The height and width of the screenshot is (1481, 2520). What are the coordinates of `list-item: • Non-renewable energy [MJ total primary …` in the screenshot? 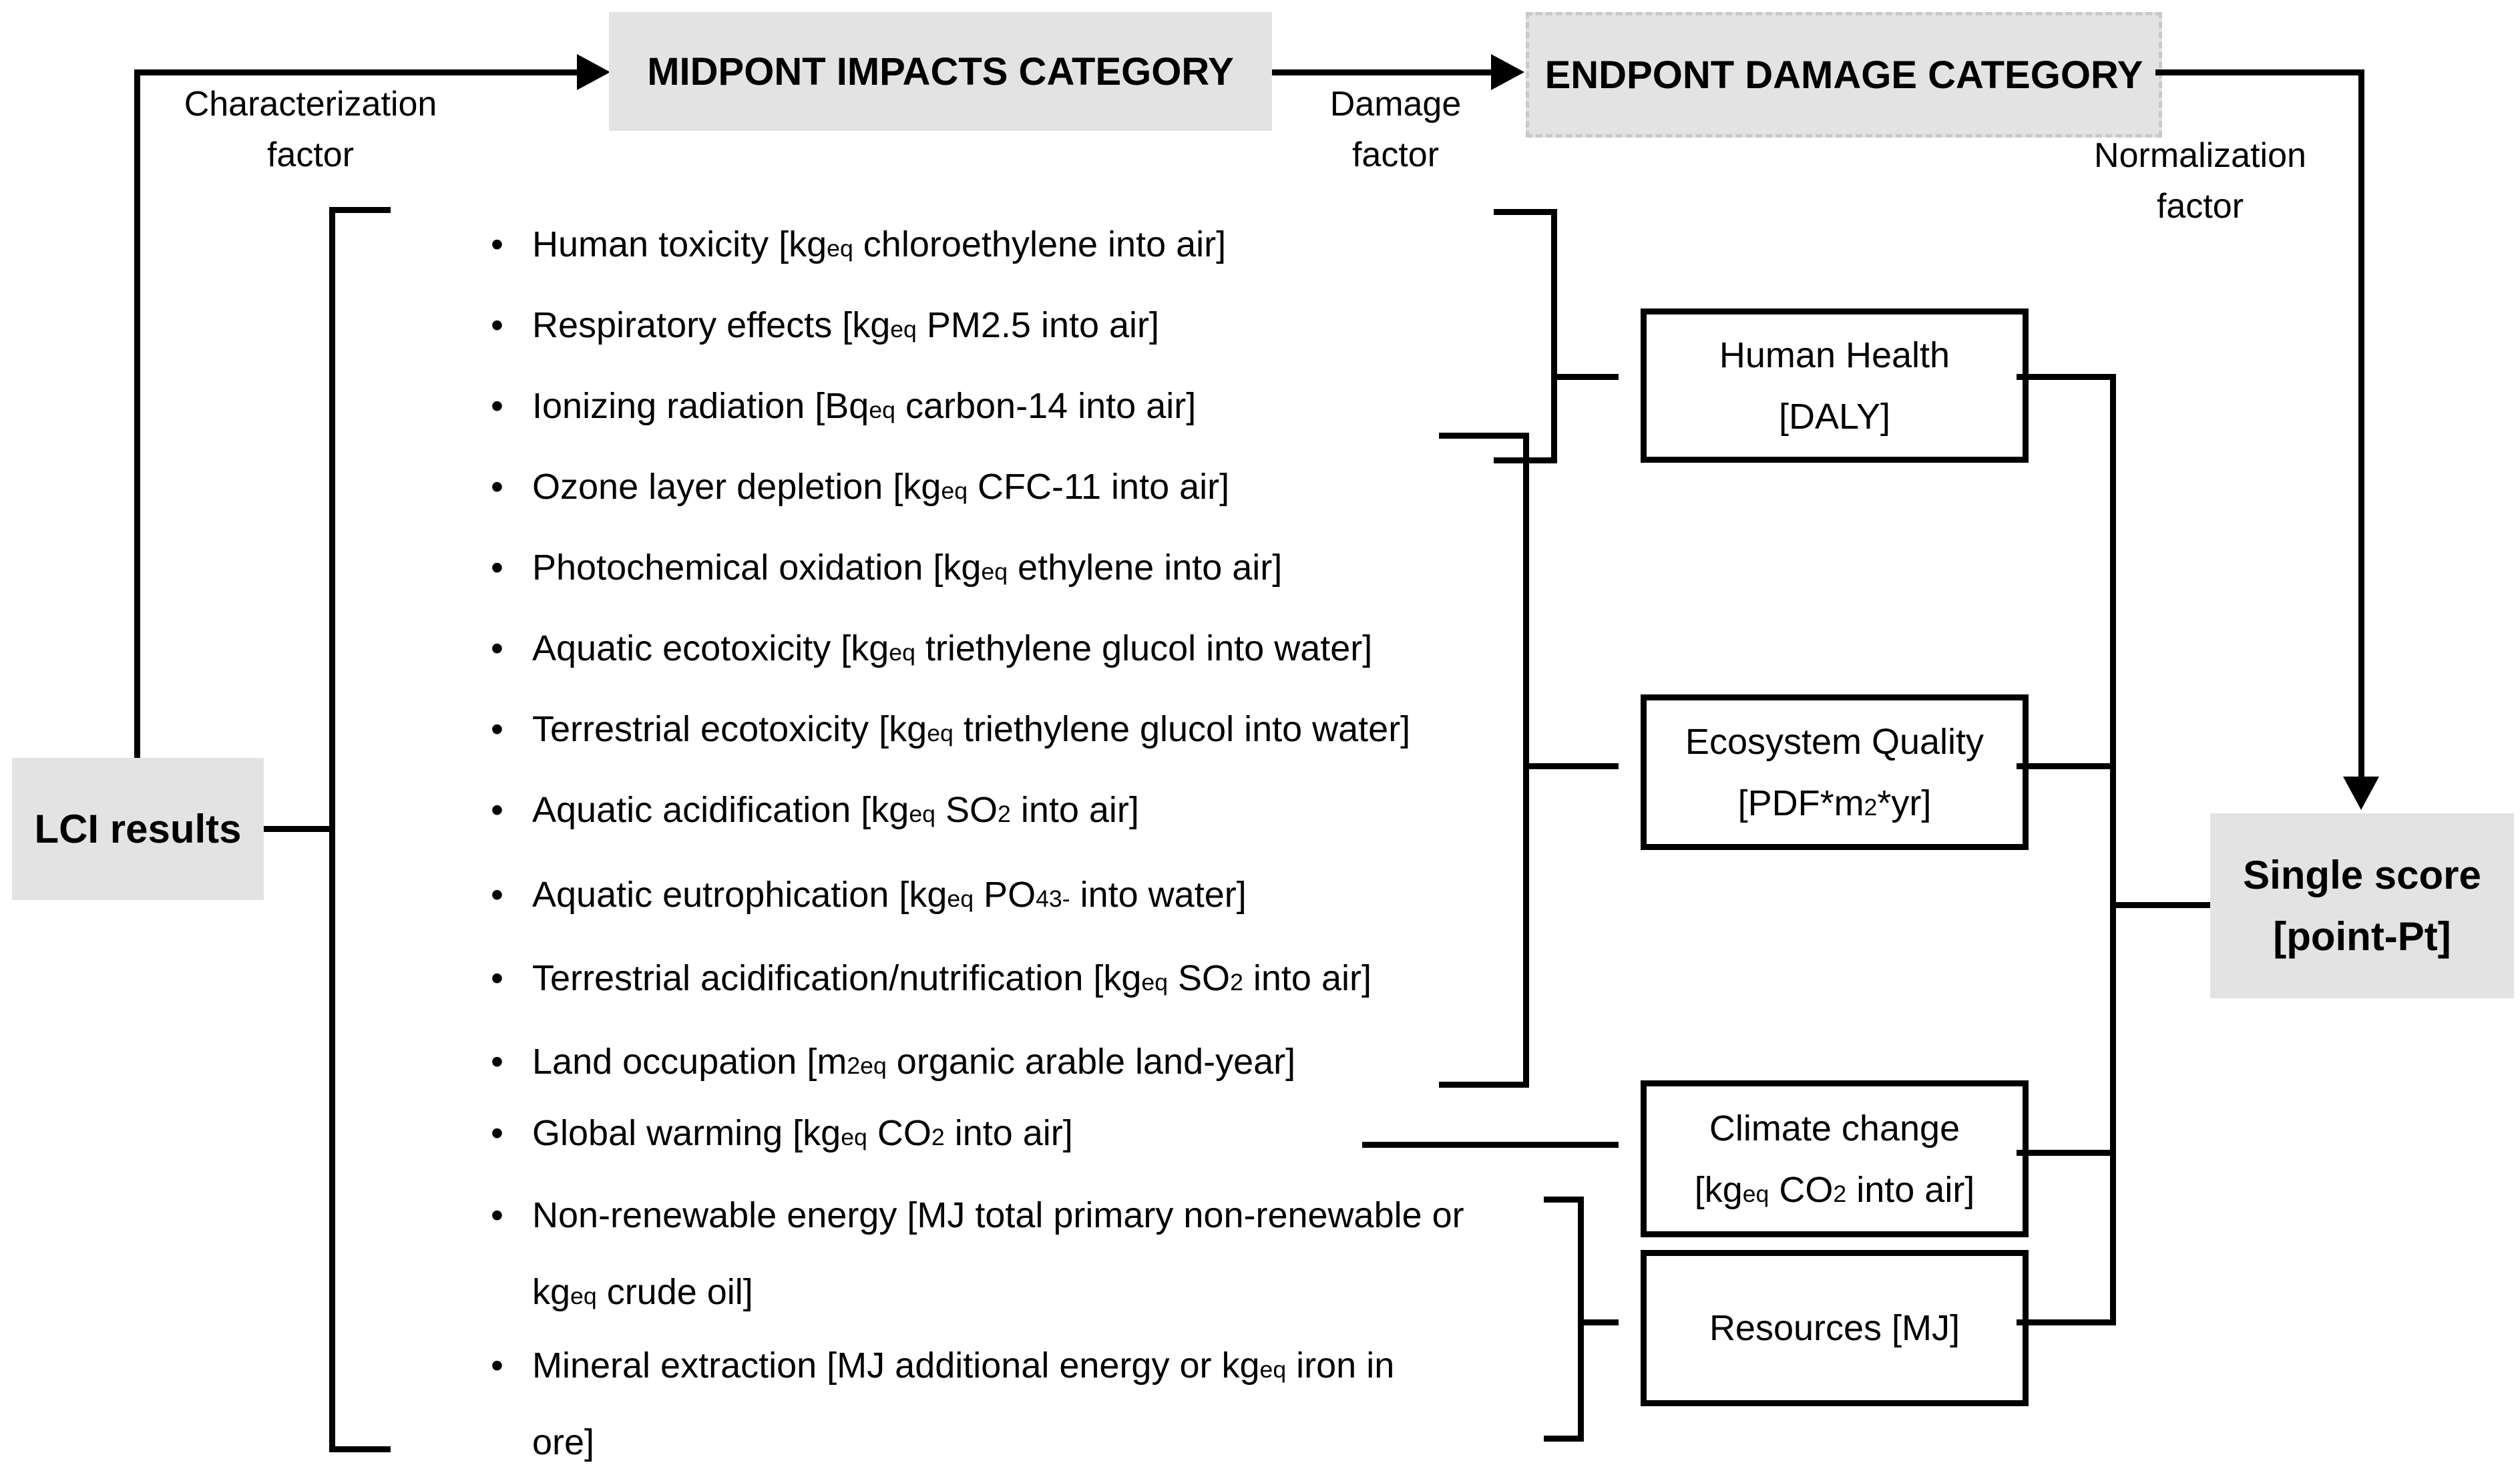 It's located at (977, 1254).